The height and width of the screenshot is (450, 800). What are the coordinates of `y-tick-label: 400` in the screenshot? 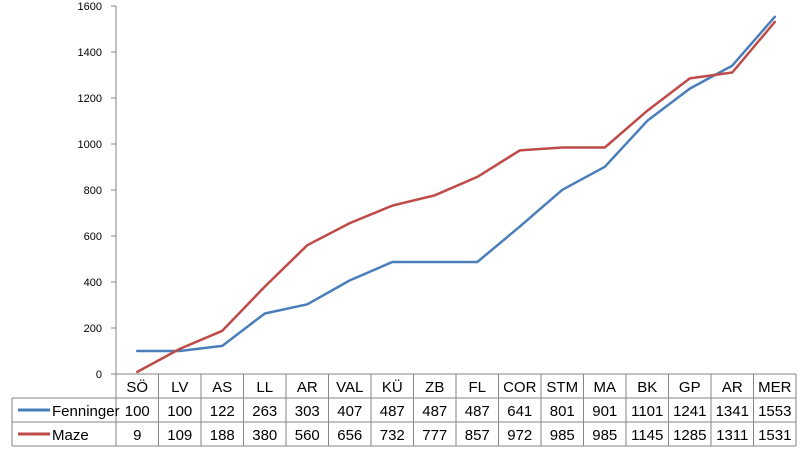 It's located at (93, 283).